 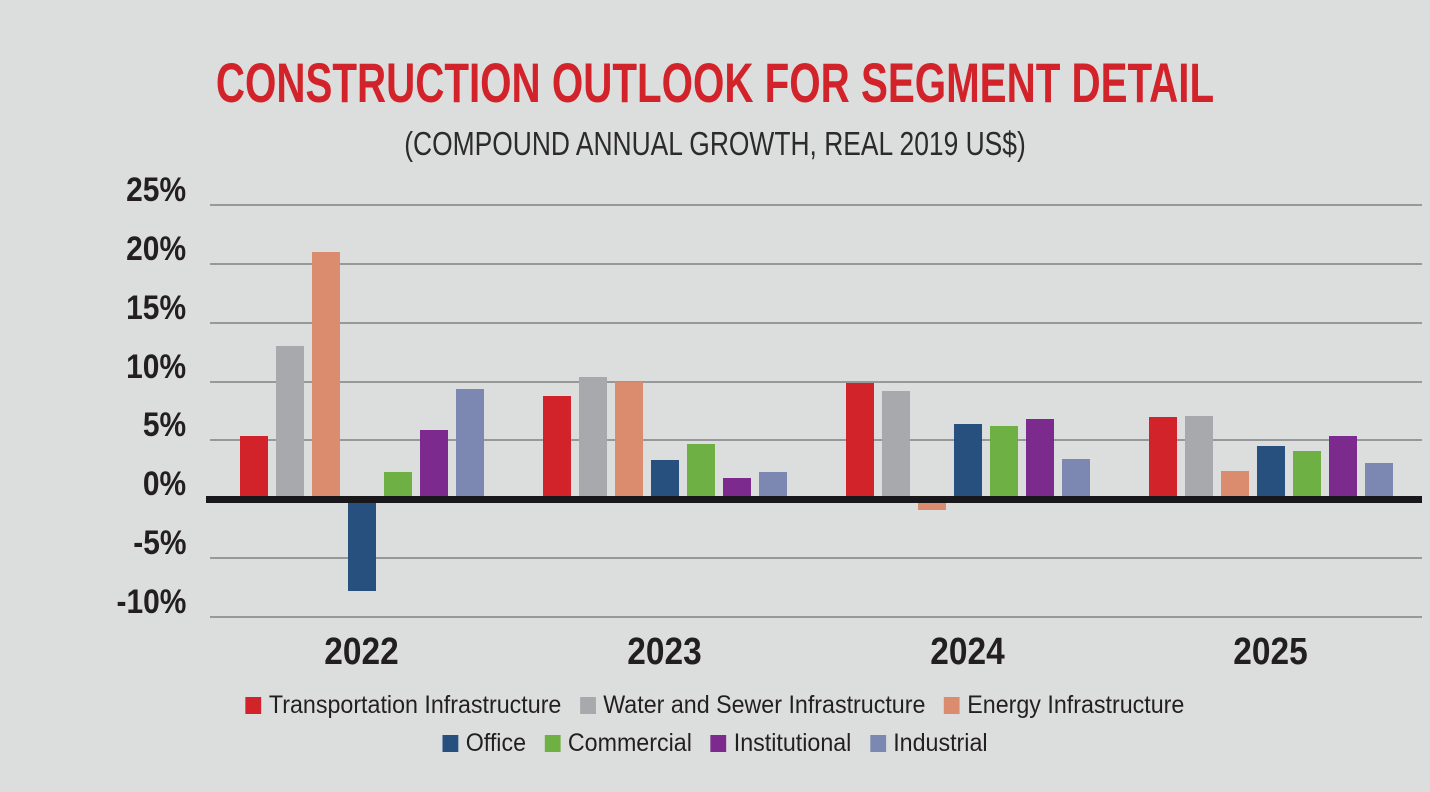 I want to click on legend-item-institutional: Institutional, so click(x=780, y=743).